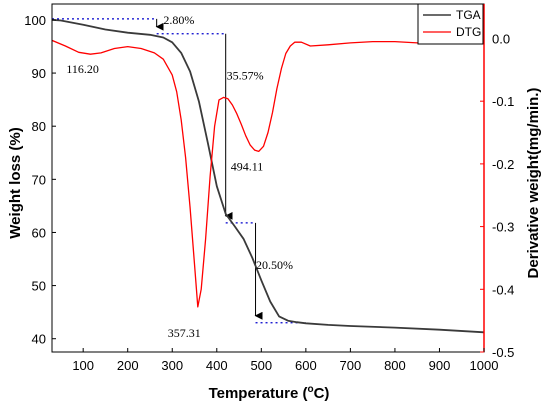  Describe the element at coordinates (503, 101) in the screenshot. I see `y-right-tick-label: -0.1` at that location.